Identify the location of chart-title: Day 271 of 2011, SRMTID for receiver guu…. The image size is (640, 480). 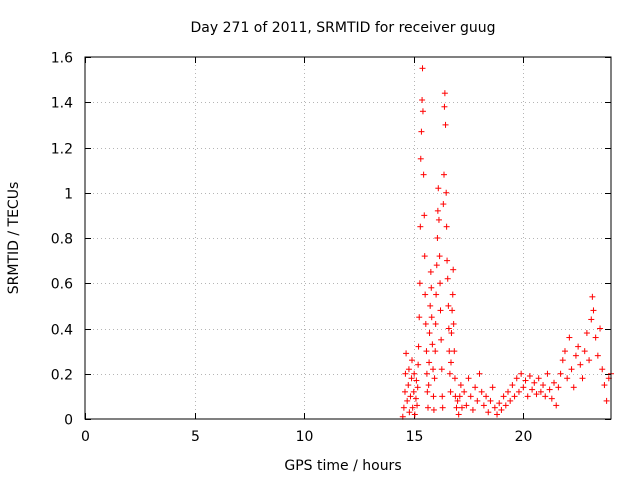
(343, 28).